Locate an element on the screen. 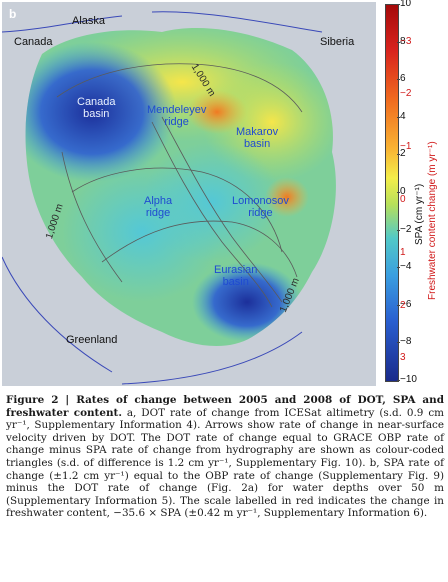 The width and height of the screenshot is (448, 582). label-alaska: Alaska is located at coordinates (89, 21).